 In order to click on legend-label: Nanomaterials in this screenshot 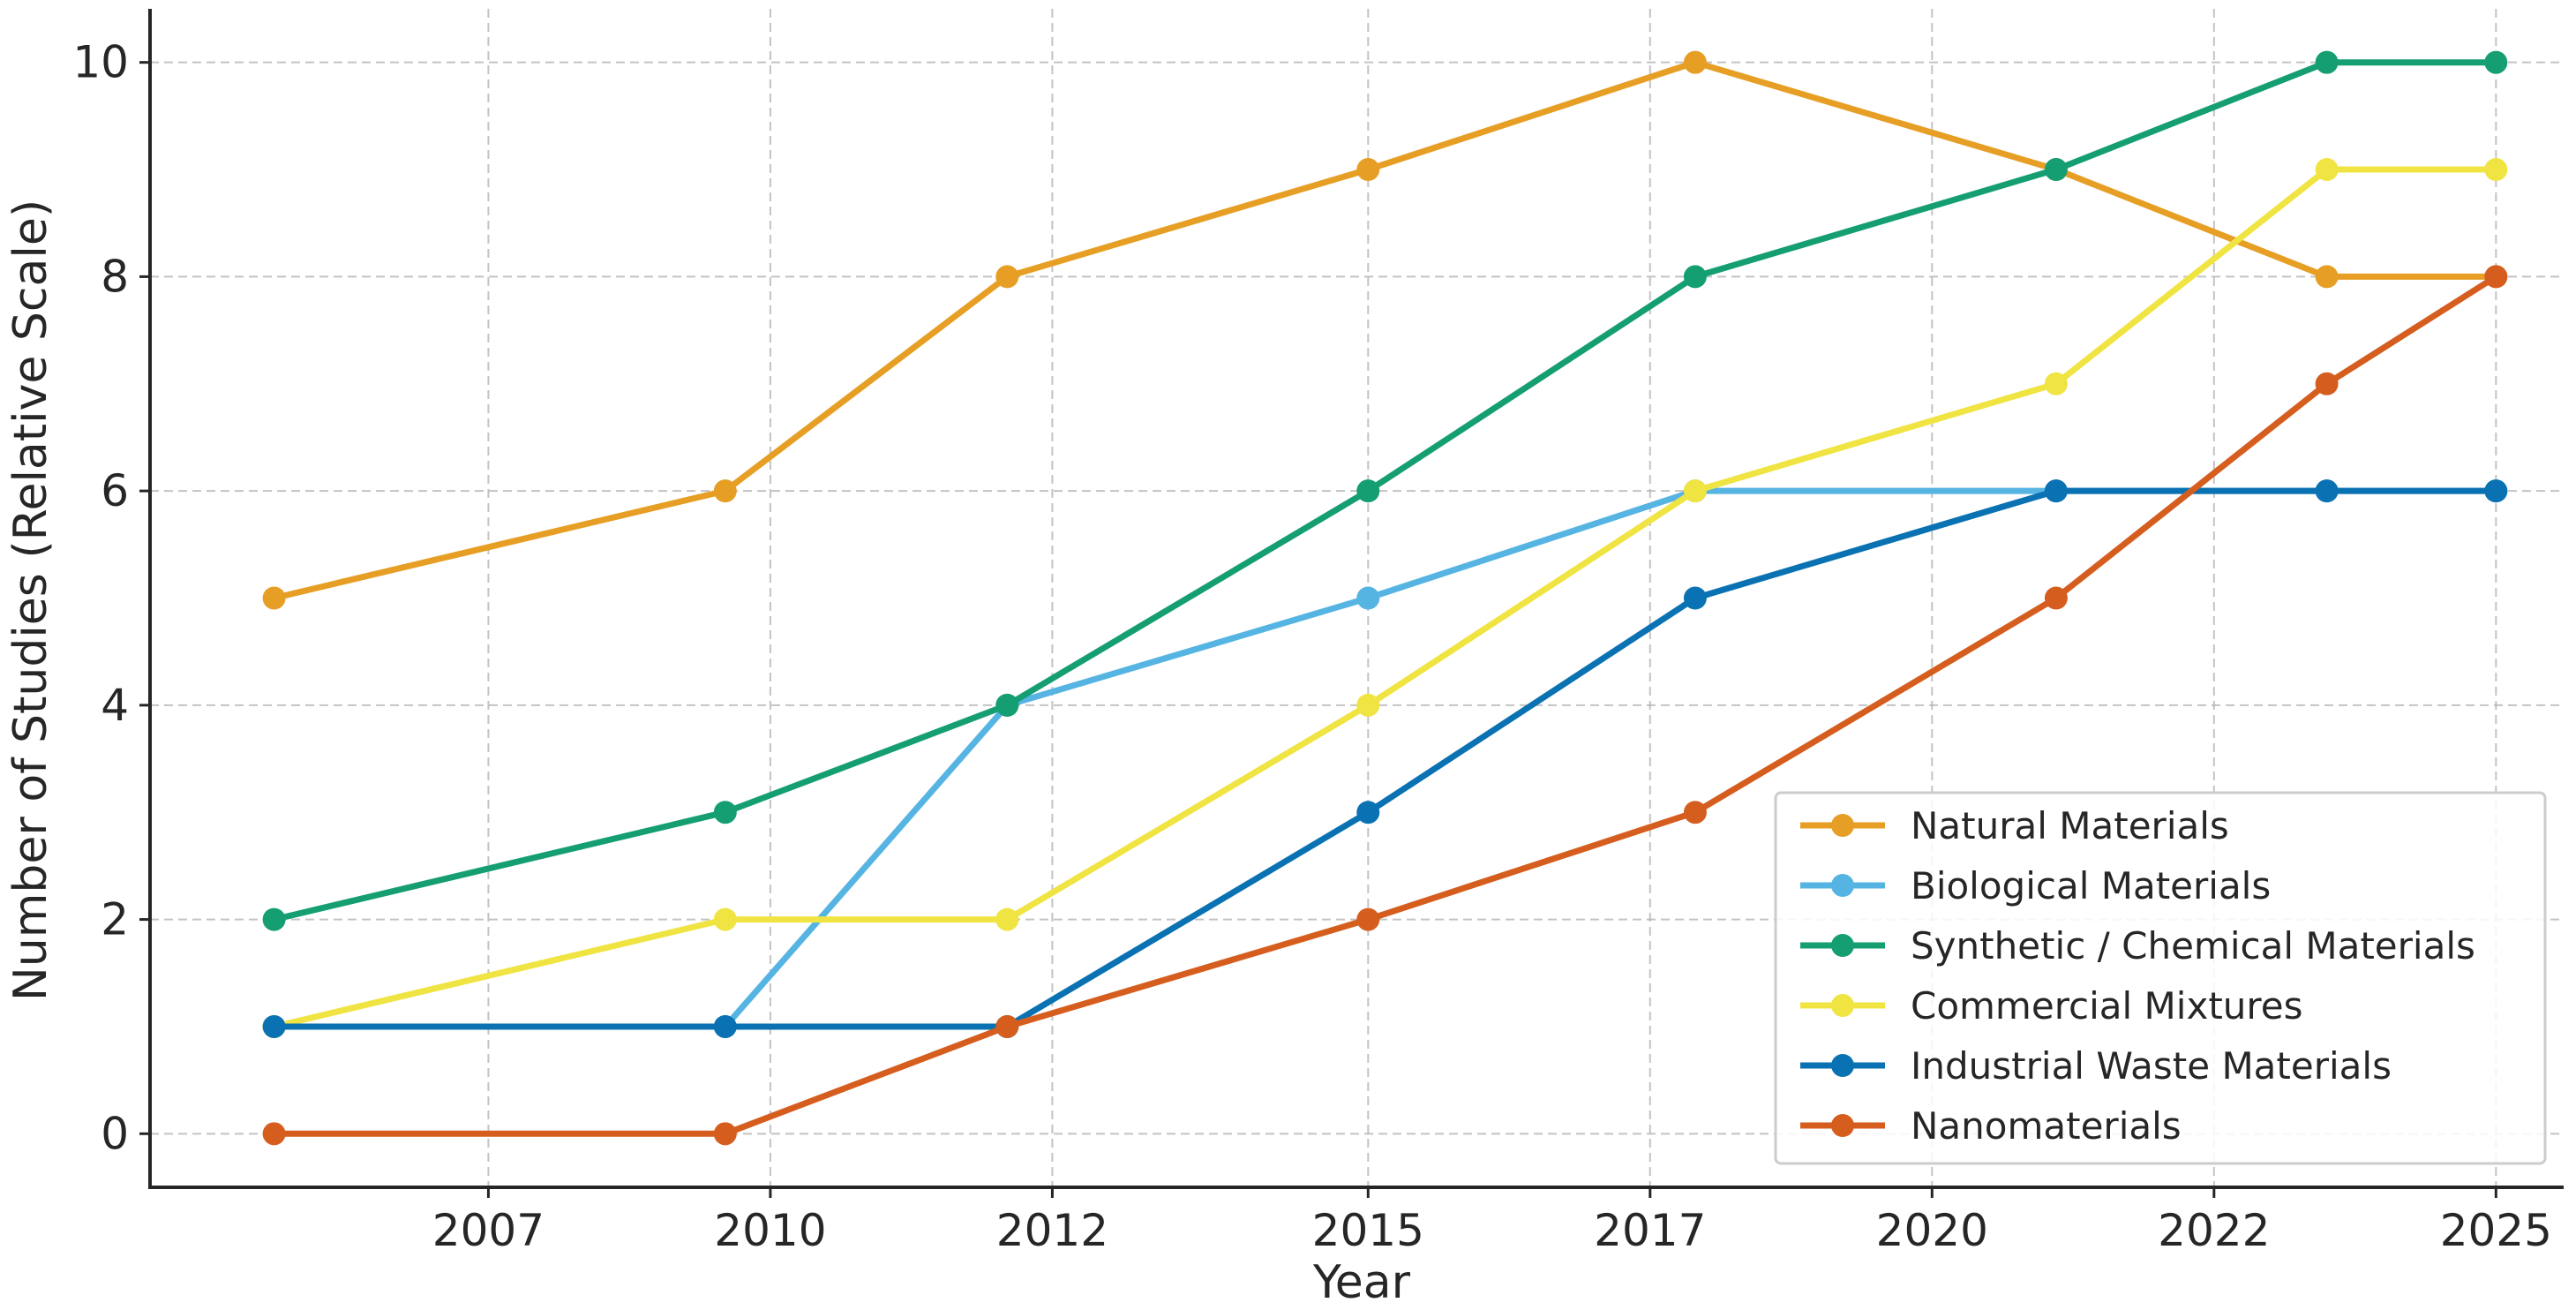, I will do `click(2046, 1126)`.